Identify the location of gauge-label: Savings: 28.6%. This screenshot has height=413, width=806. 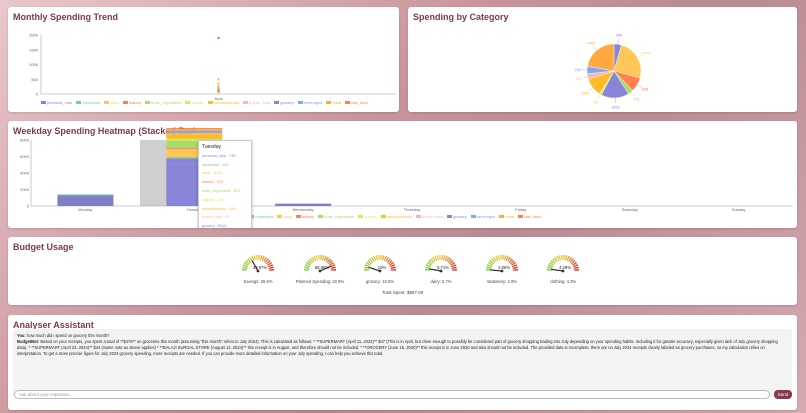
(258, 281).